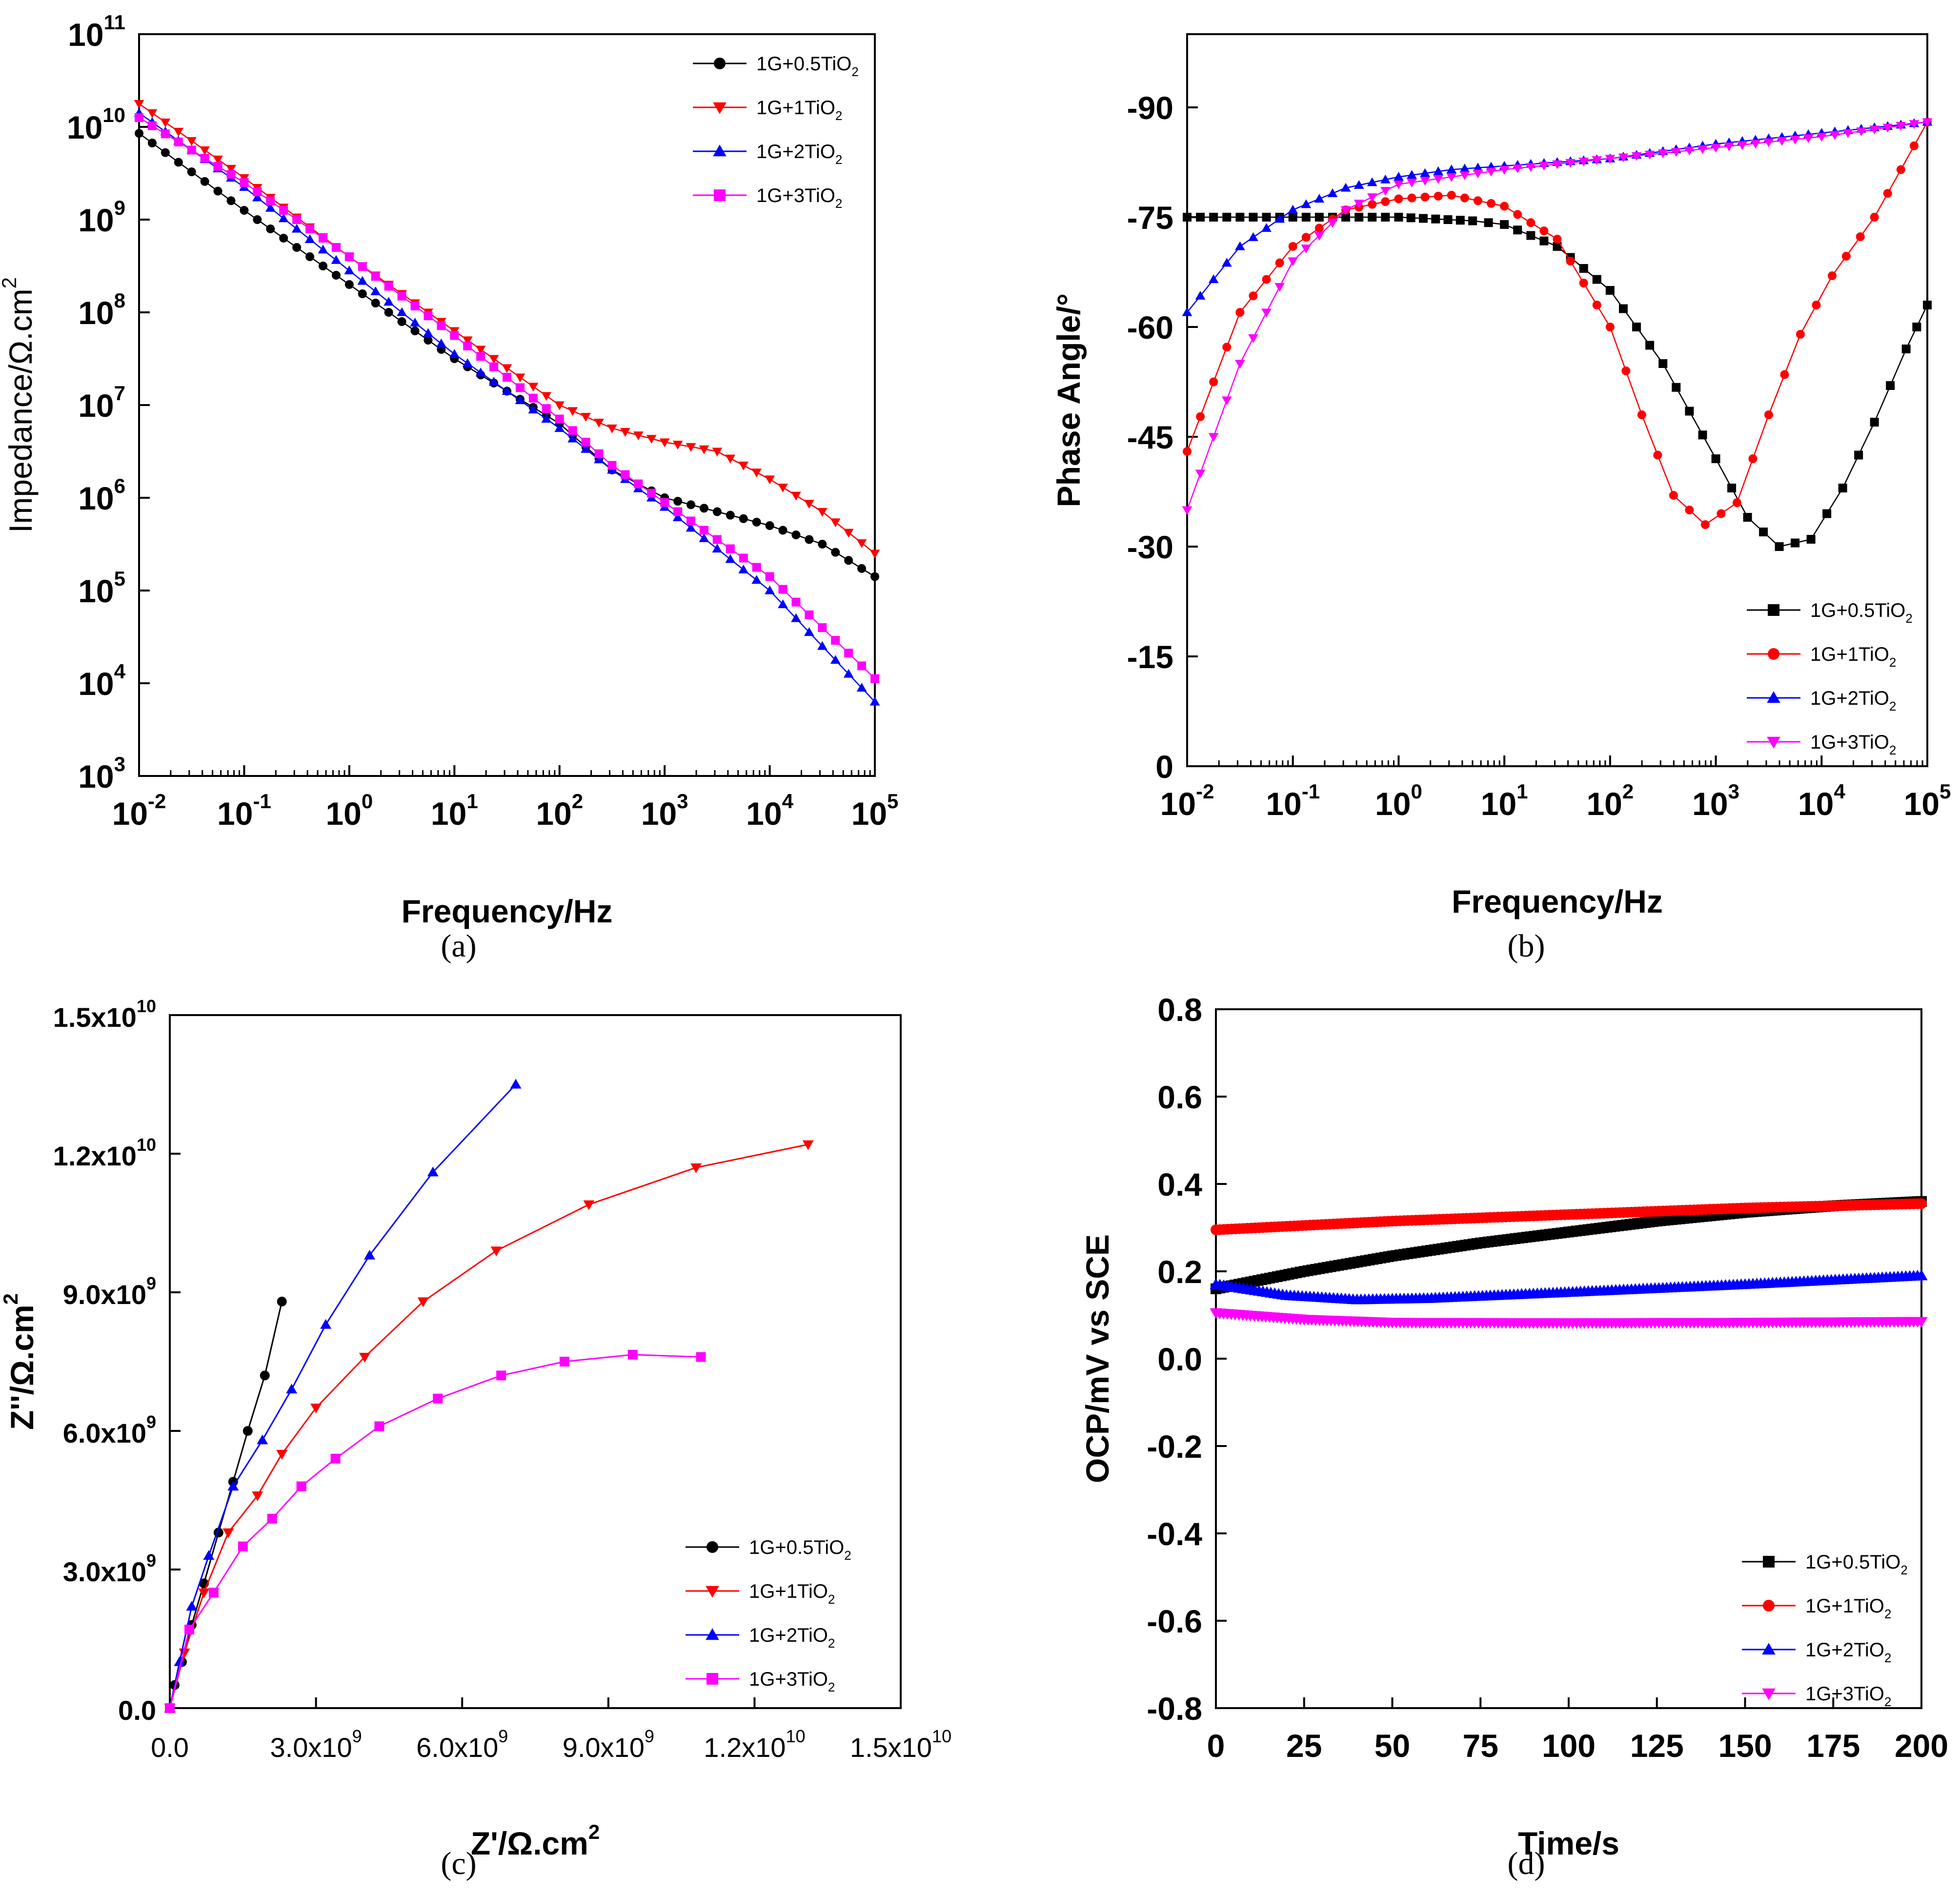 This screenshot has width=1960, height=1896. What do you see at coordinates (102, 588) in the screenshot?
I see `y-tick-label: 10⁵` at bounding box center [102, 588].